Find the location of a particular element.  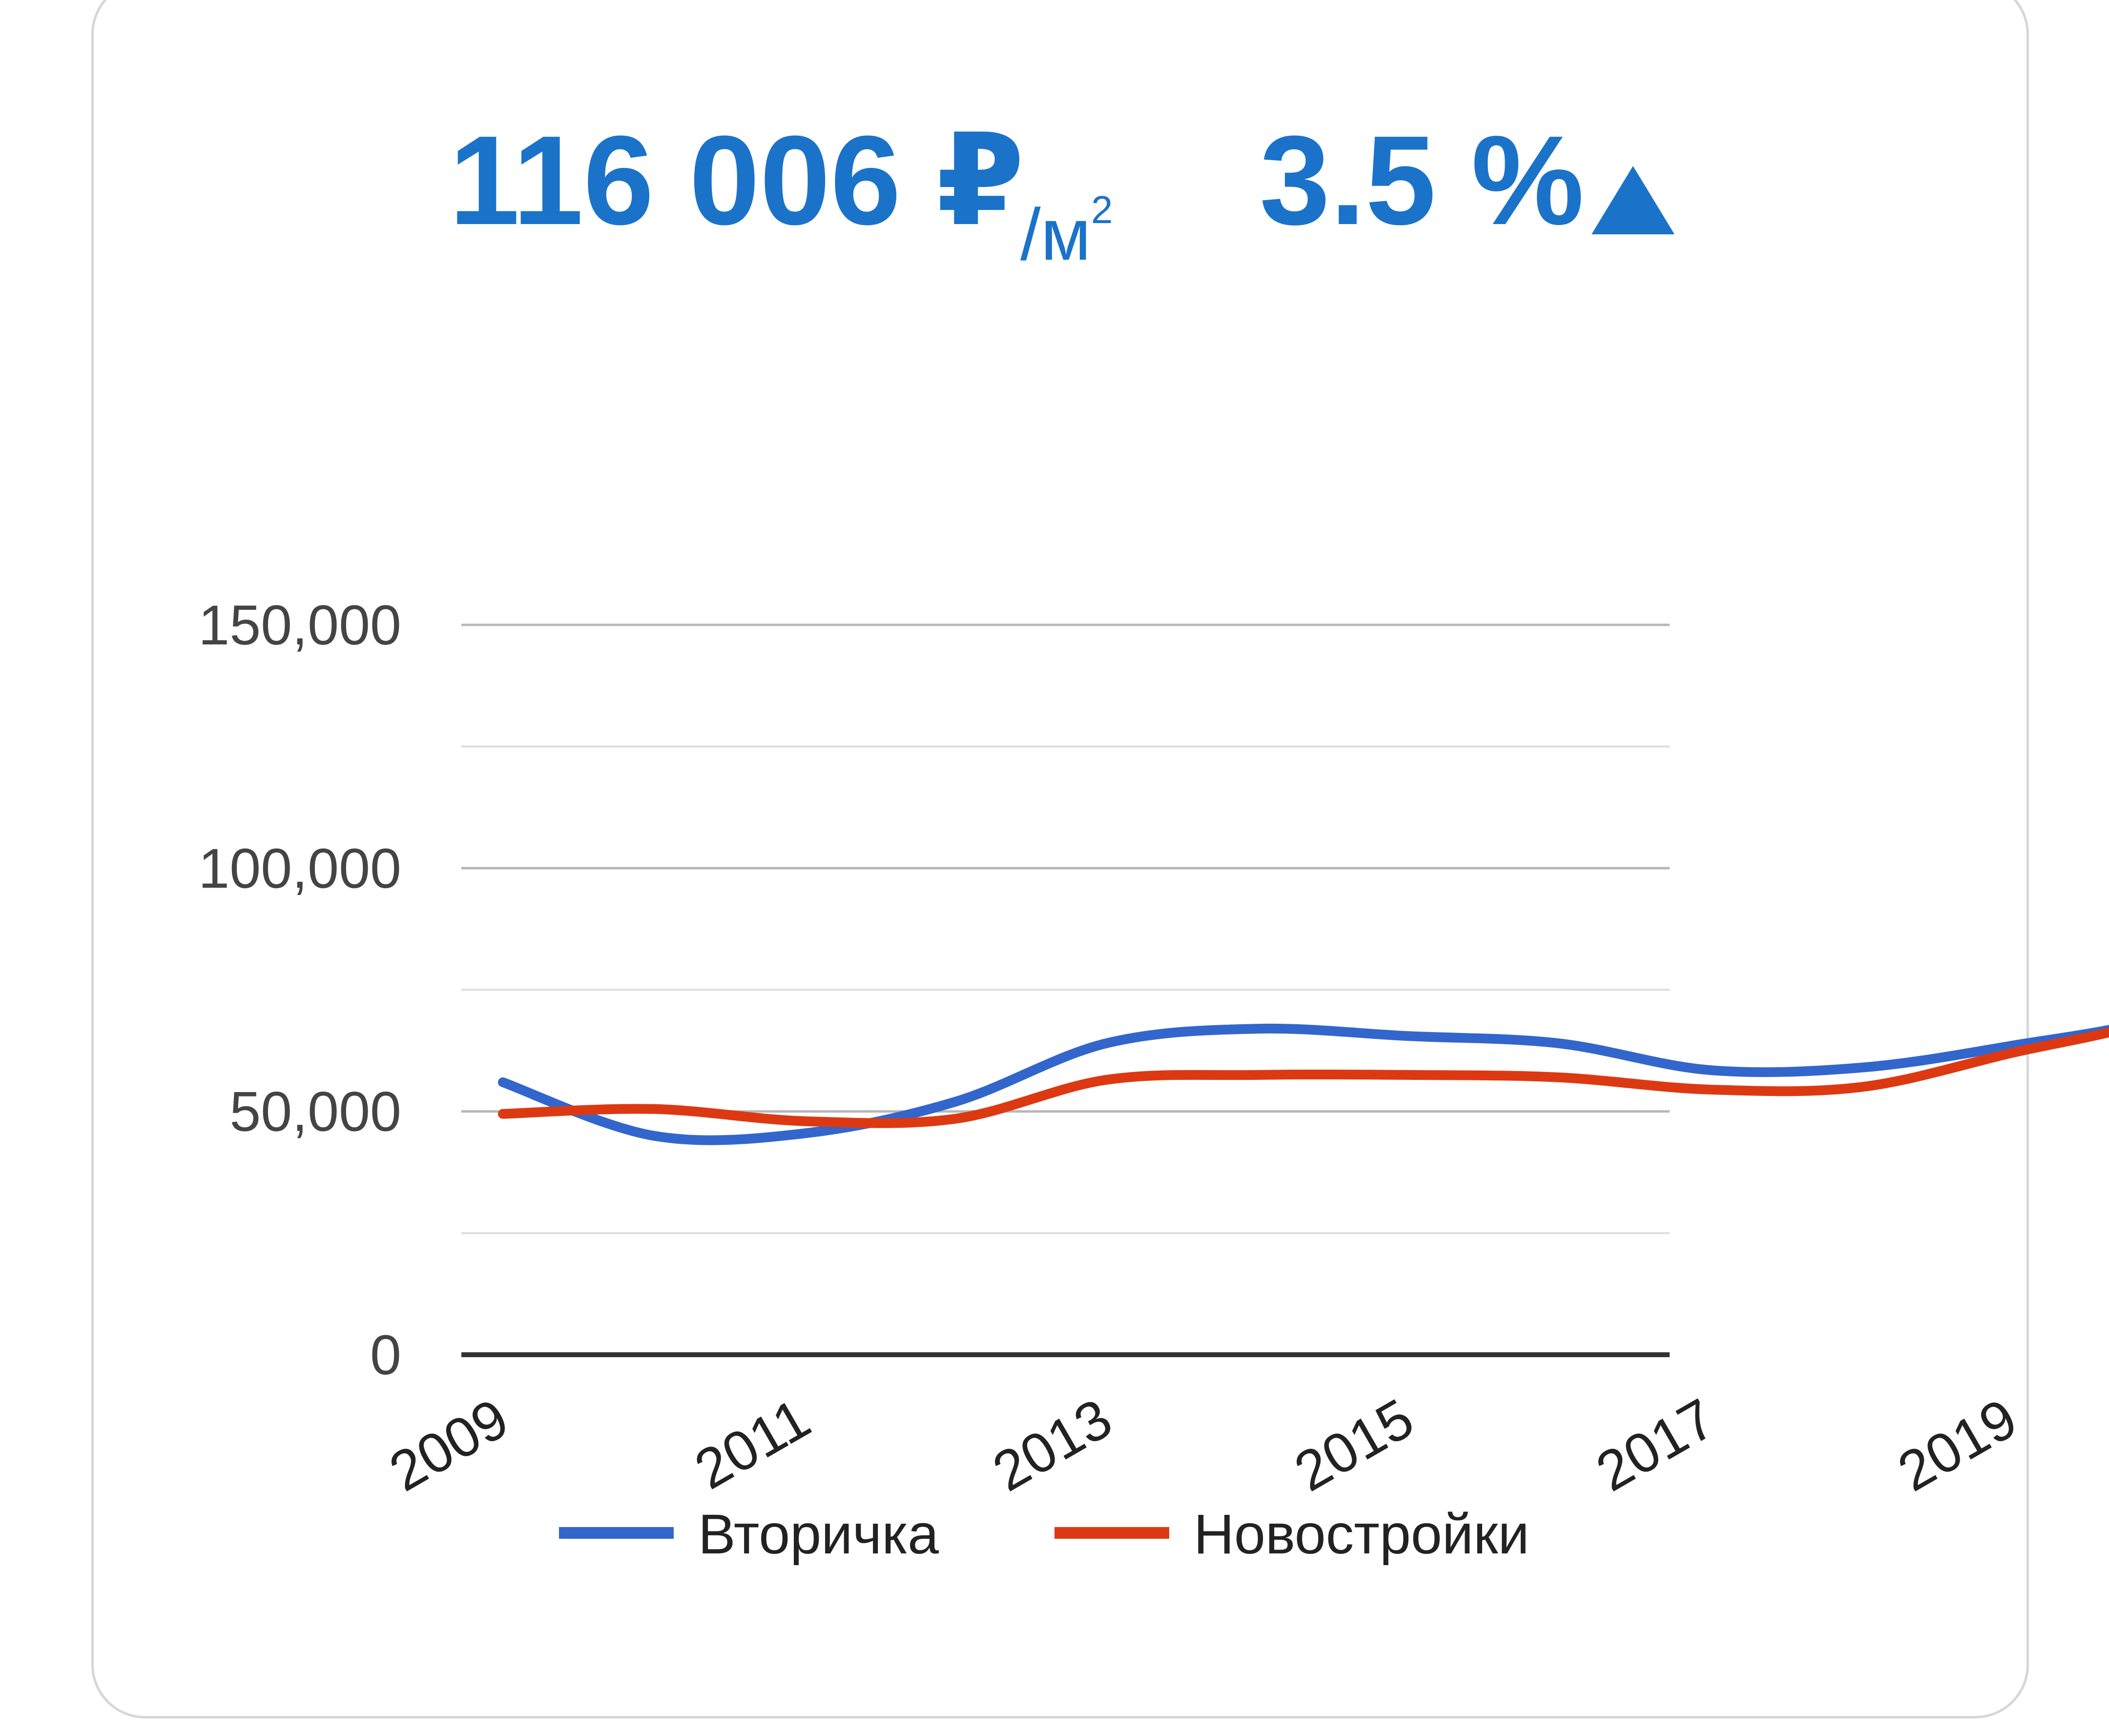

unit-text: /м is located at coordinates (1055, 234).